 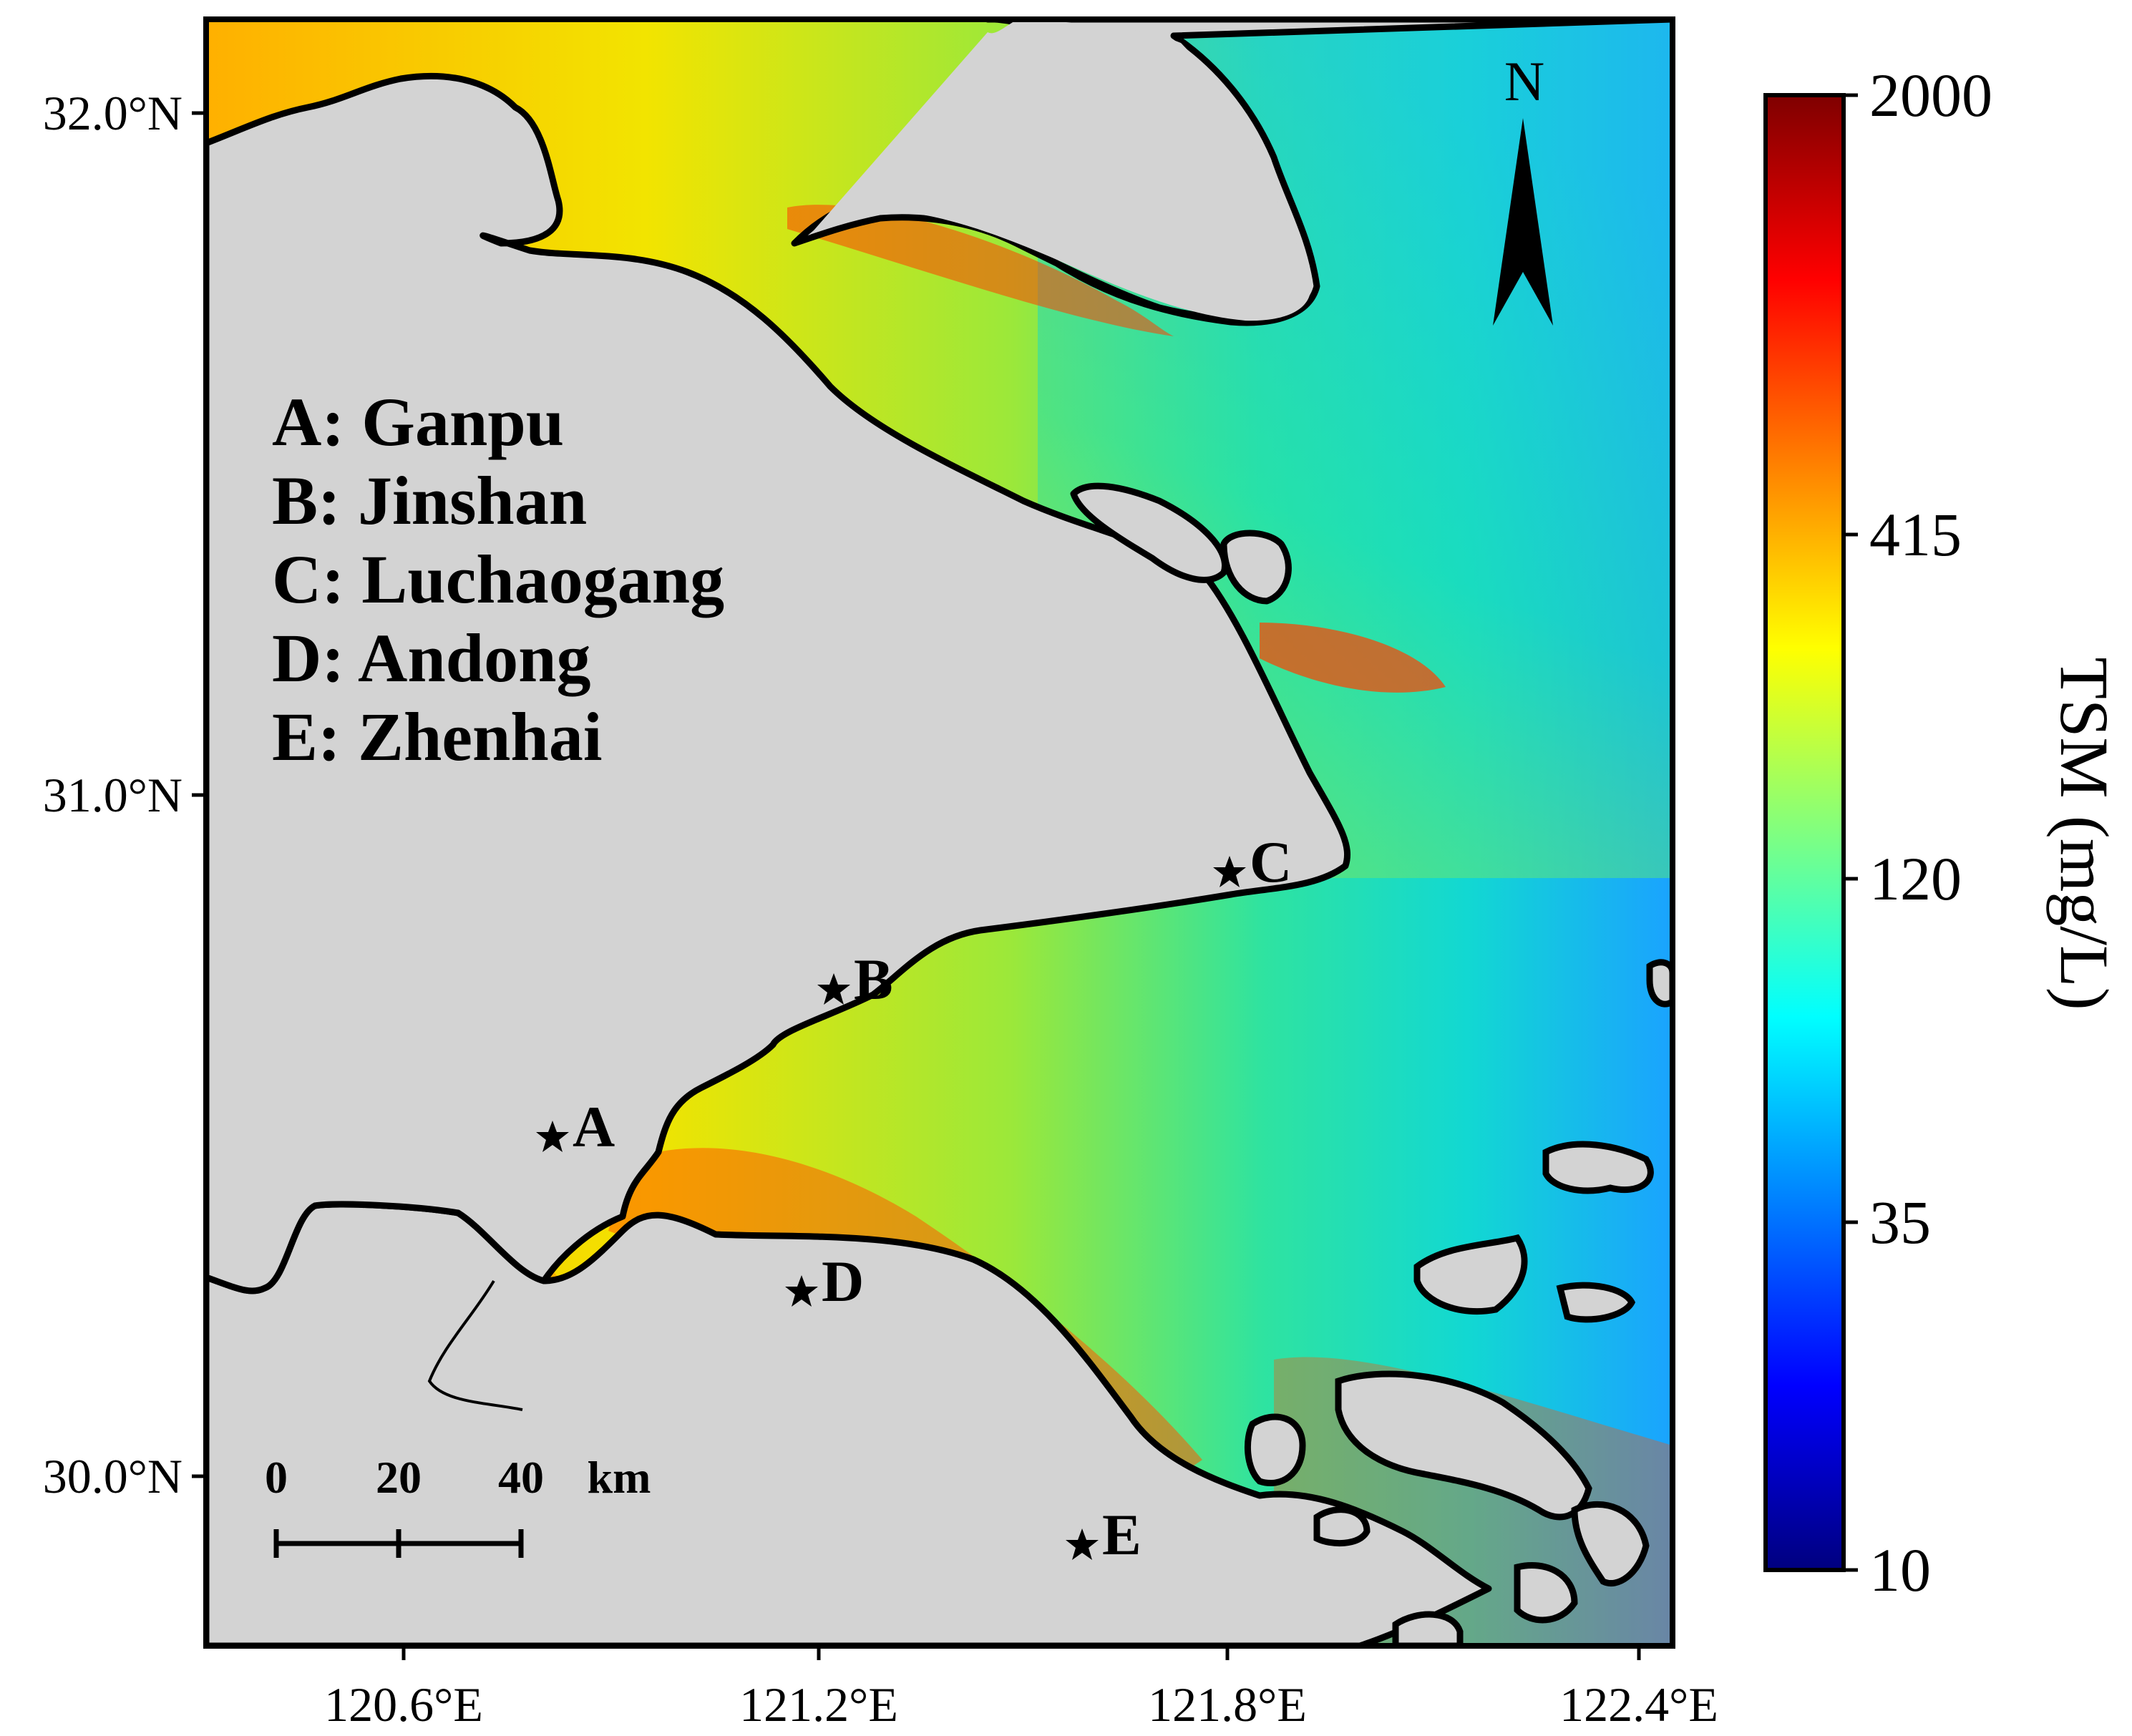 I want to click on legend-entry-e: E: Zhenhai, so click(x=437, y=737).